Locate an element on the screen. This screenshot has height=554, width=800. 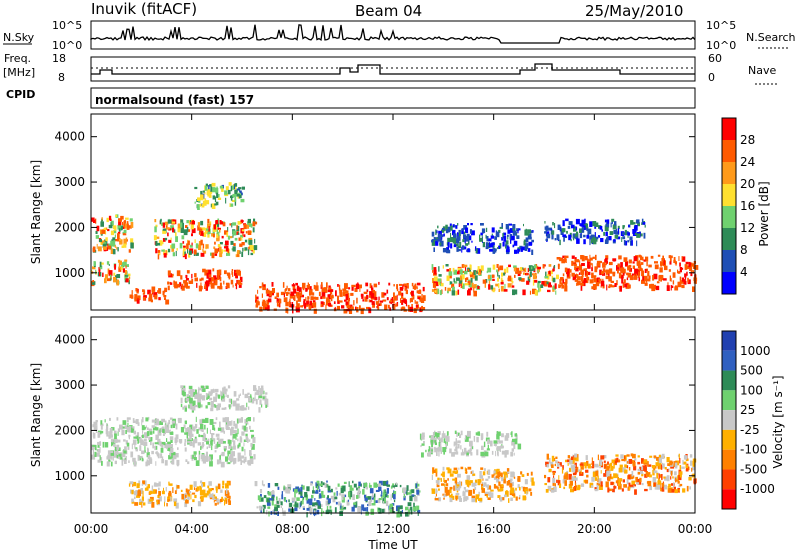
colorbar-tick-label: -1000 is located at coordinates (757, 489).